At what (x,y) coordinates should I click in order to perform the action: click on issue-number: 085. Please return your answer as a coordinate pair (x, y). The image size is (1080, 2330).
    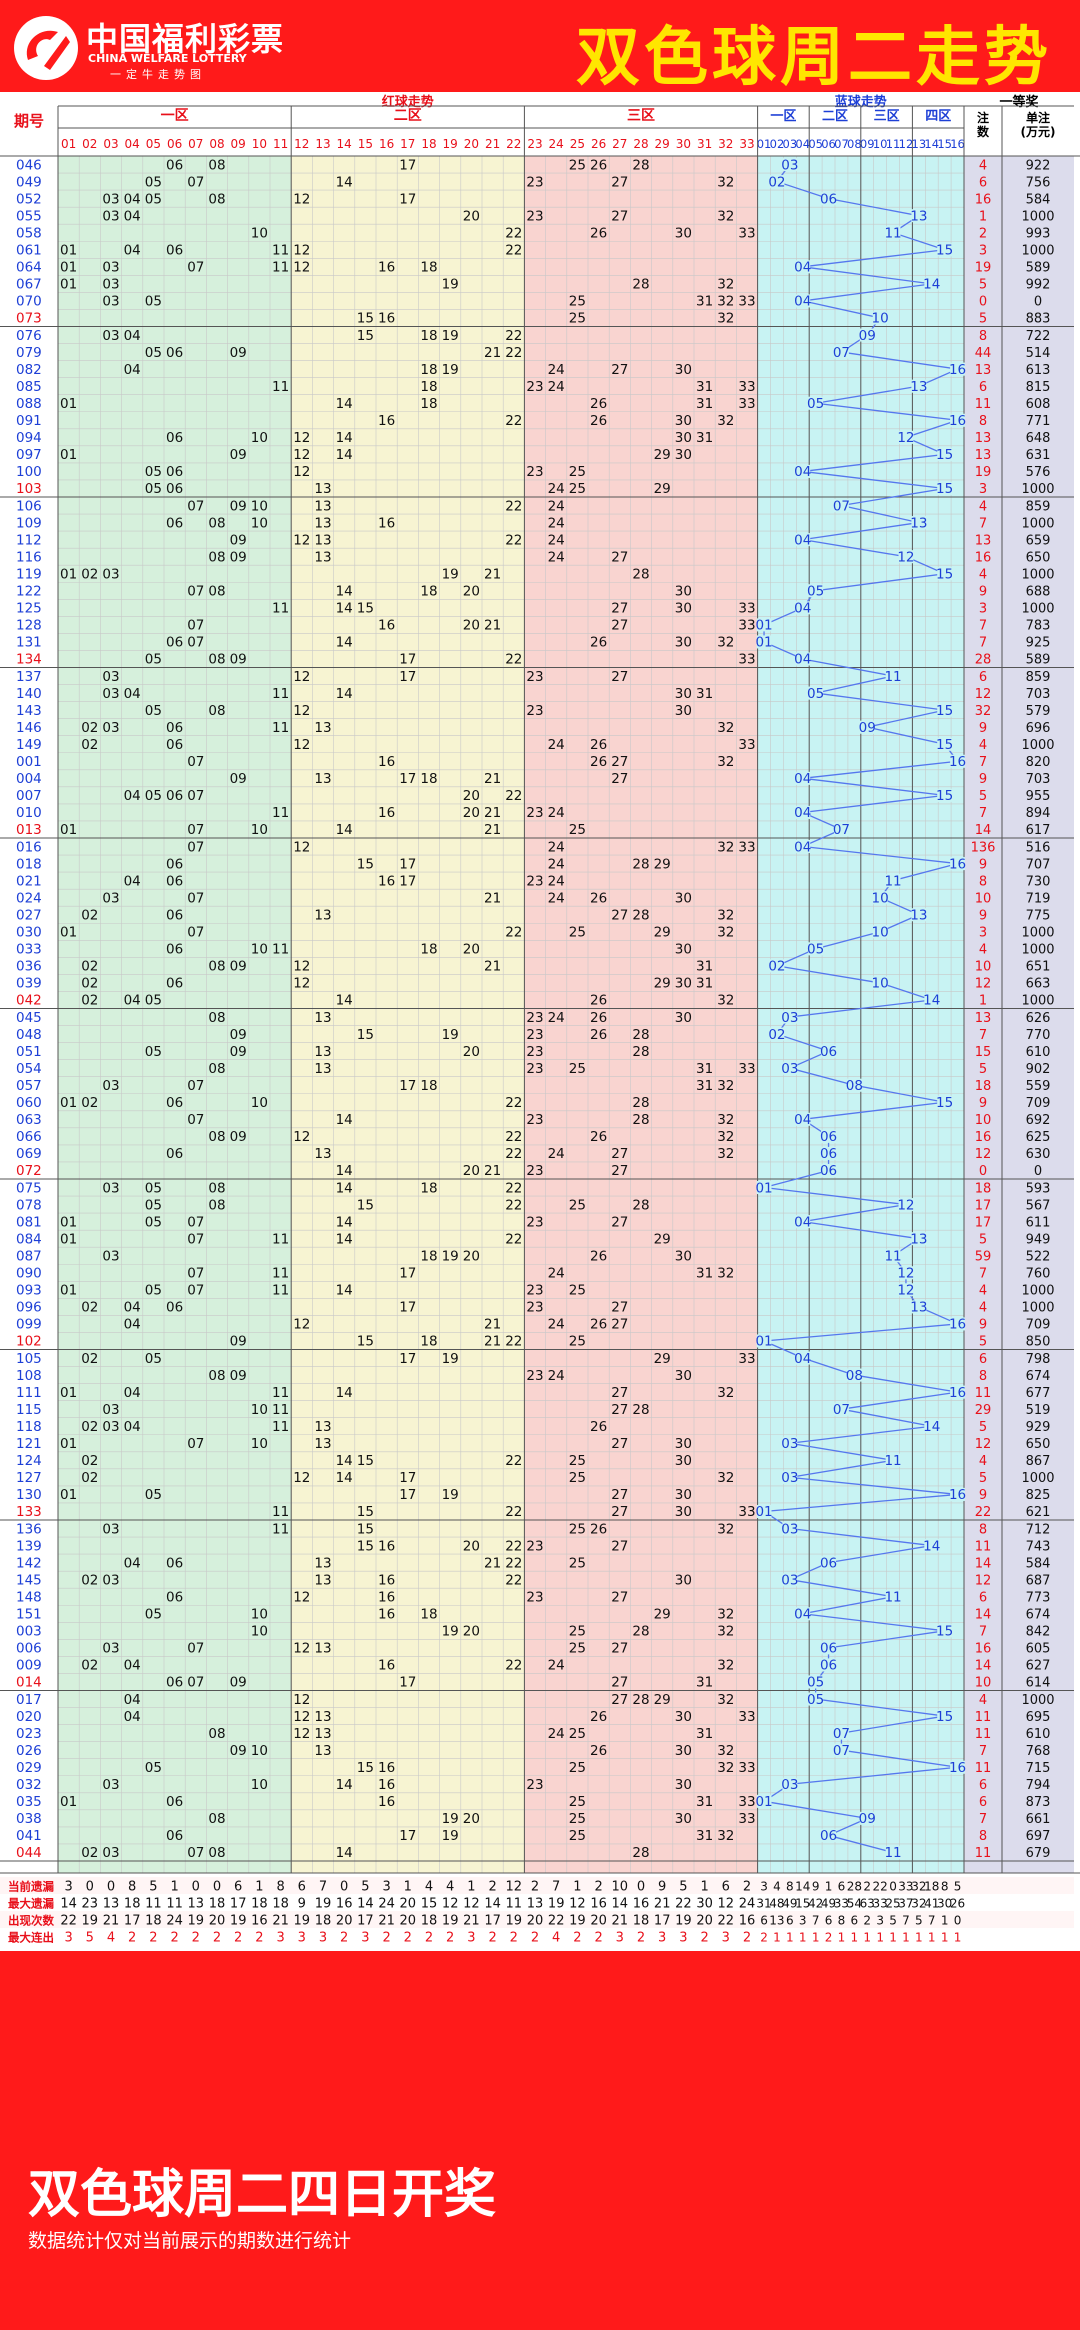
    Looking at the image, I should click on (29, 387).